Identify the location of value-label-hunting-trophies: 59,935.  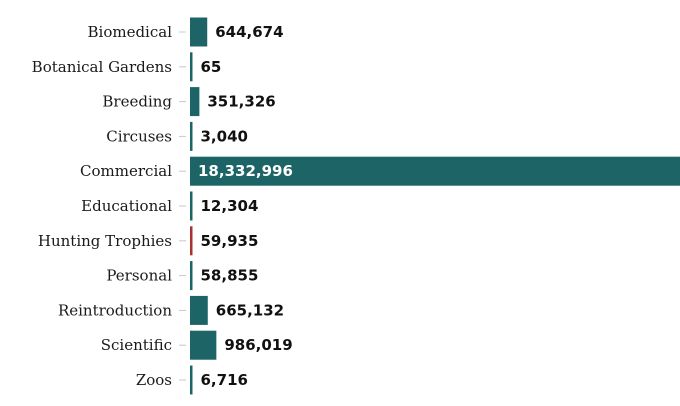
(230, 241).